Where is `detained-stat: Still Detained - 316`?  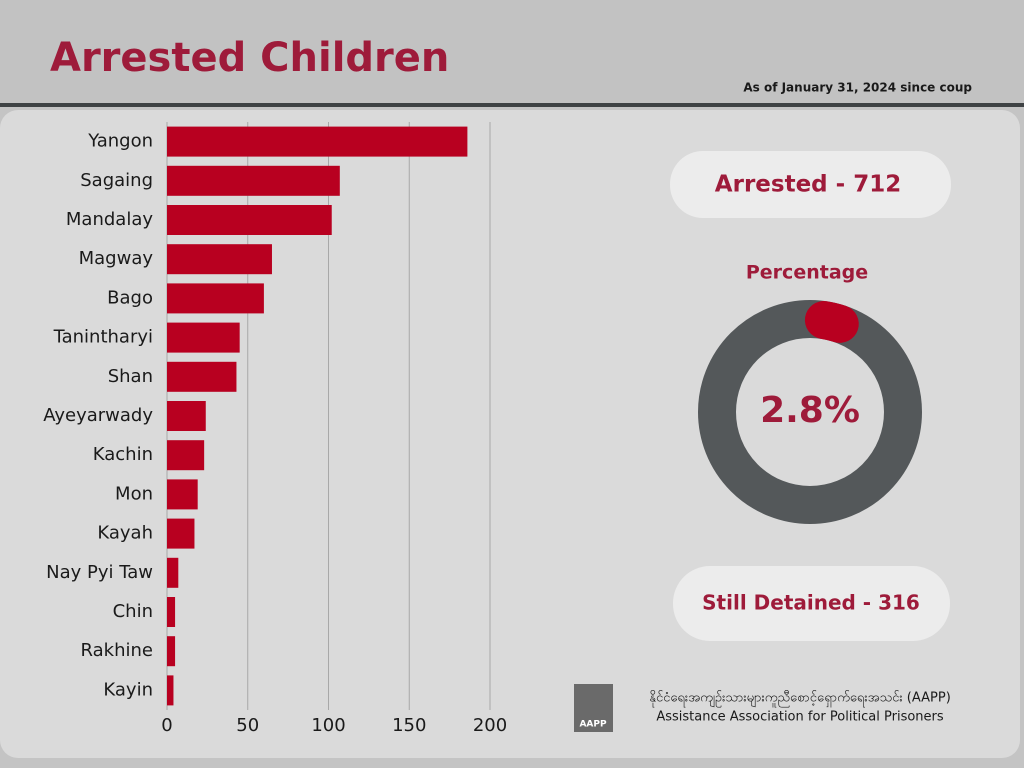 detained-stat: Still Detained - 316 is located at coordinates (811, 603).